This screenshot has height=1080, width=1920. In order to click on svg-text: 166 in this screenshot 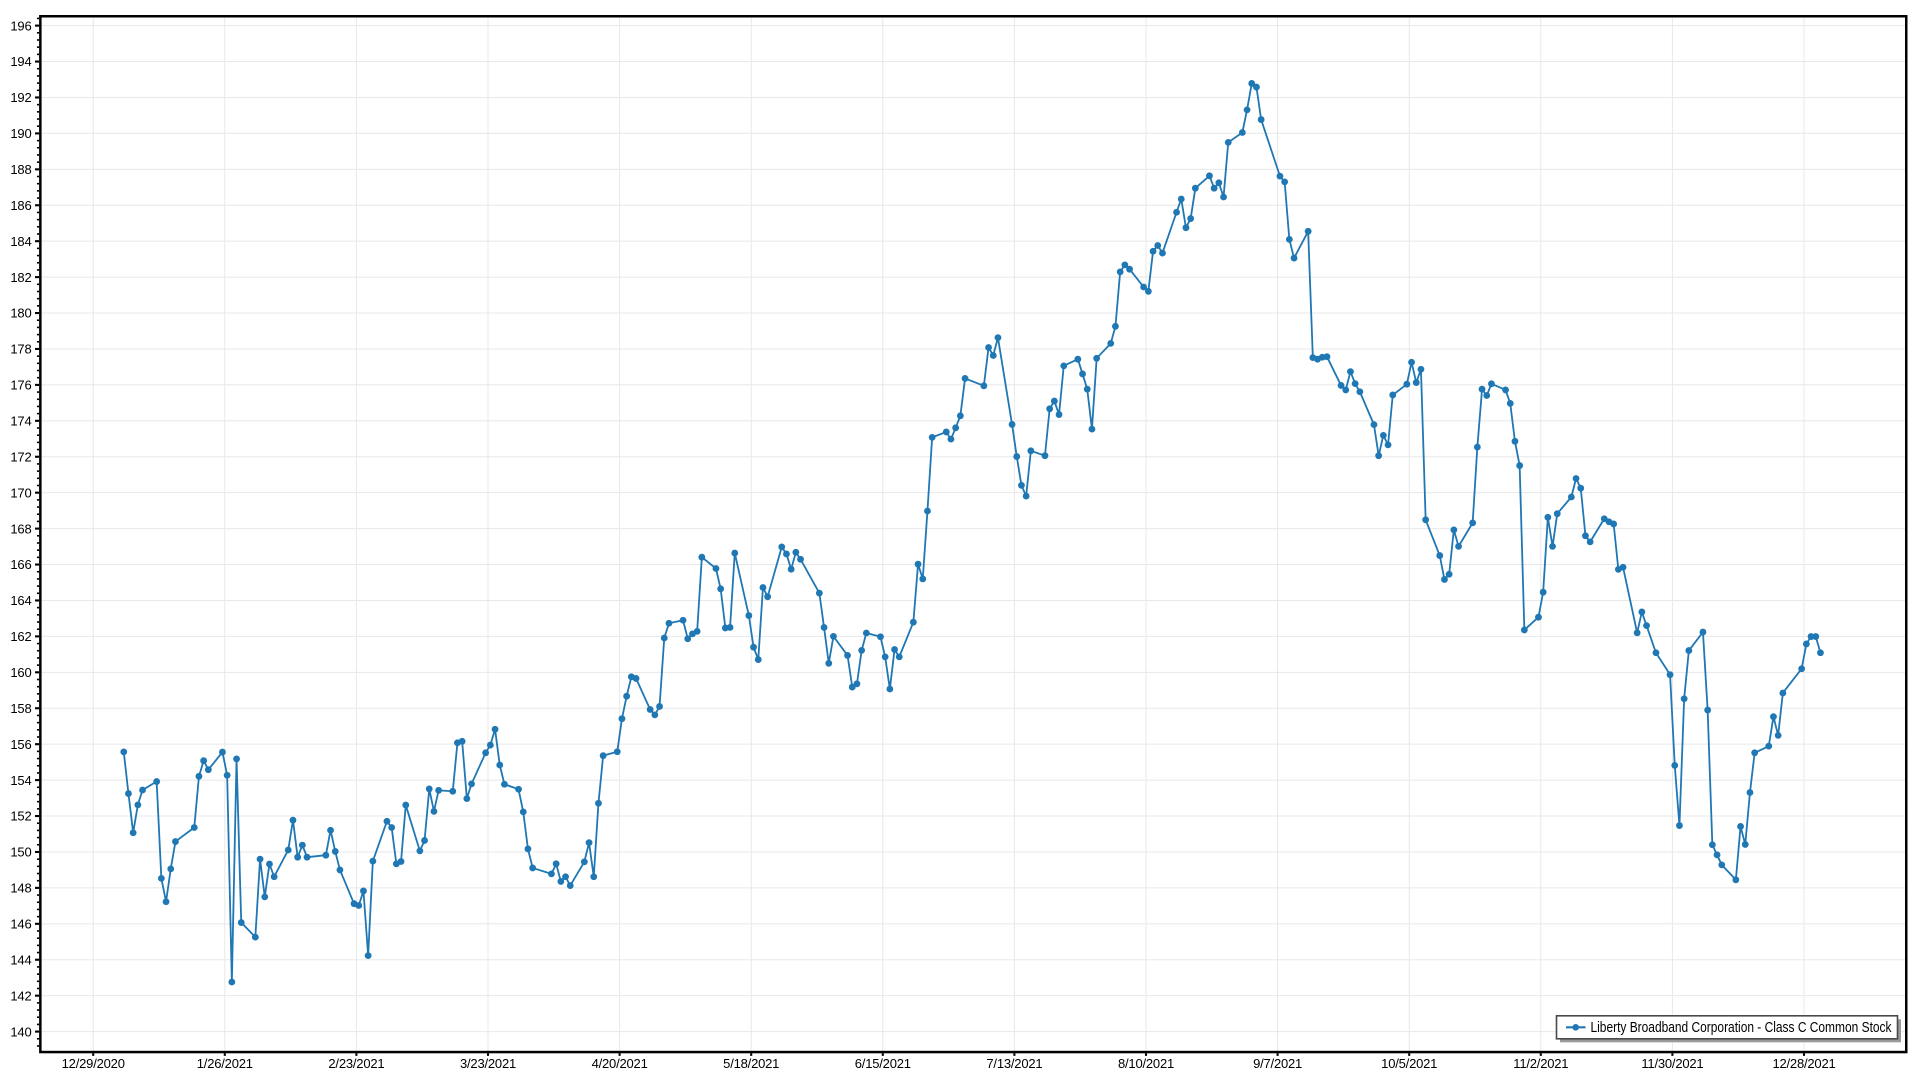, I will do `click(20, 564)`.